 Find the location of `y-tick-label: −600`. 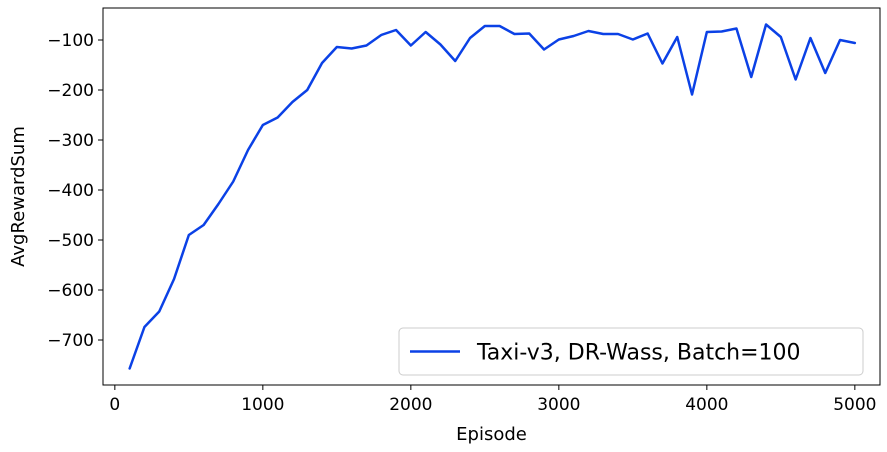

y-tick-label: −600 is located at coordinates (70, 291).